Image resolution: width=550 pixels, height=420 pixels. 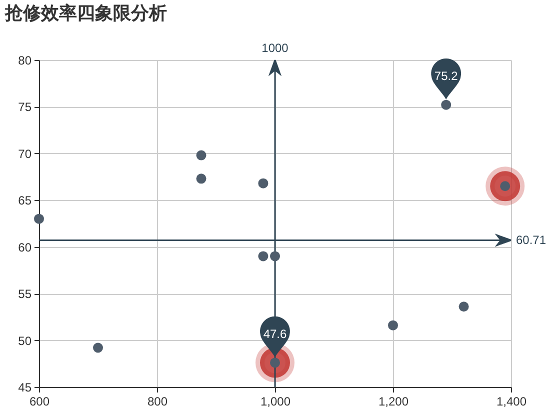 What do you see at coordinates (157, 401) in the screenshot?
I see `x-tick-label: 800` at bounding box center [157, 401].